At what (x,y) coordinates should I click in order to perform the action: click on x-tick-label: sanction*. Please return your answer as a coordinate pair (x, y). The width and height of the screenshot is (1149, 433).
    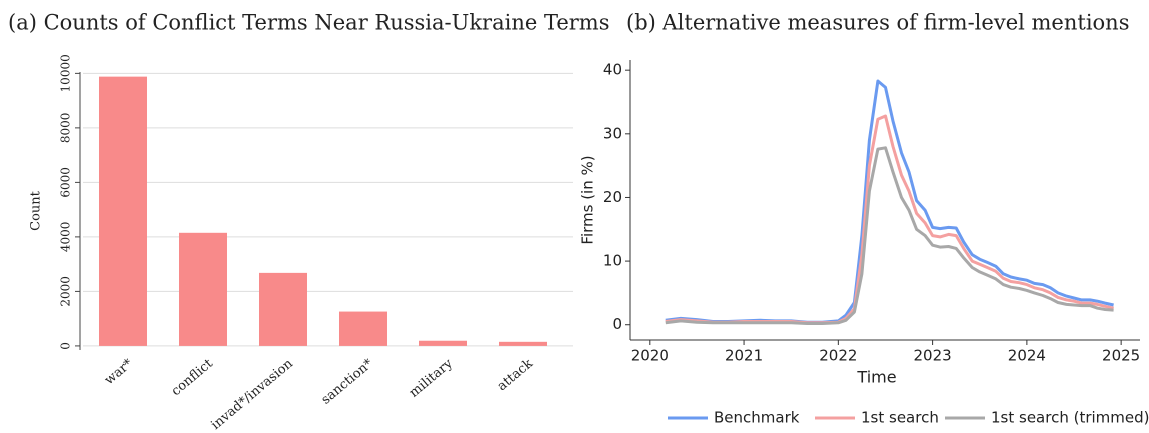
    Looking at the image, I should click on (348, 382).